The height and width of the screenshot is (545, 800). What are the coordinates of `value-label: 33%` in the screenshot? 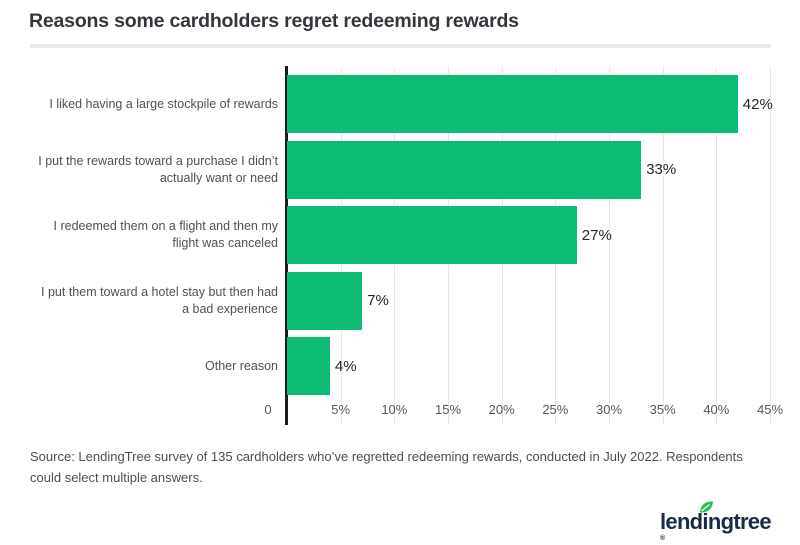 It's located at (661, 169).